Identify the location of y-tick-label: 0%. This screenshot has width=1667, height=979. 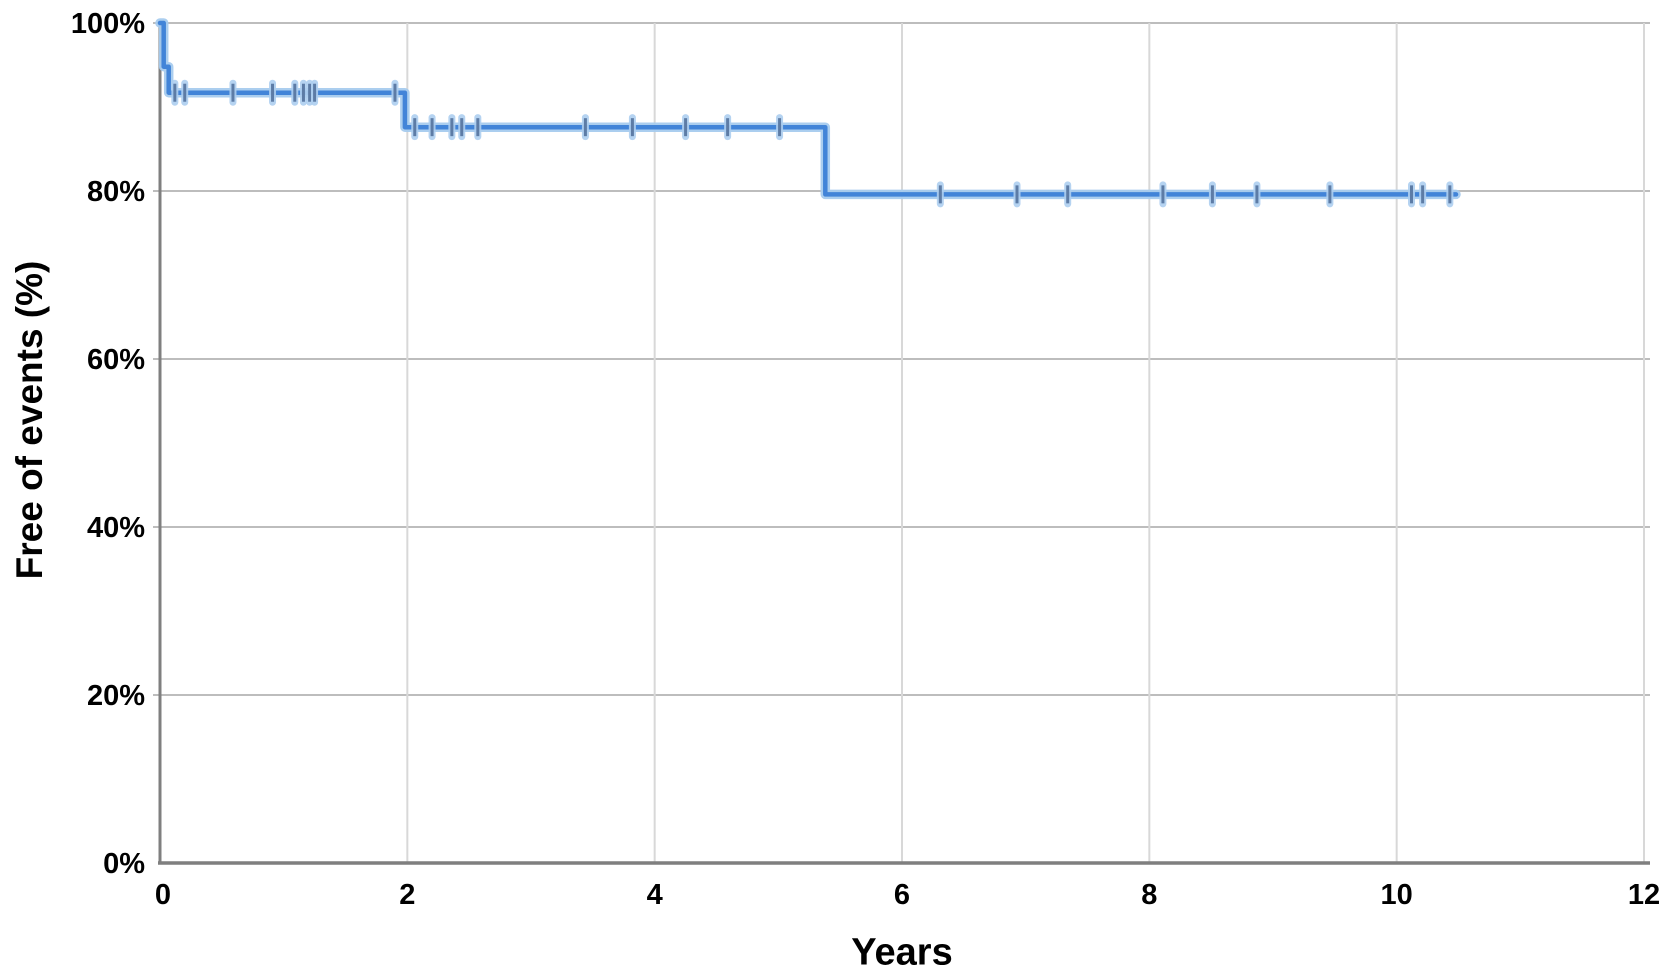
(124, 864).